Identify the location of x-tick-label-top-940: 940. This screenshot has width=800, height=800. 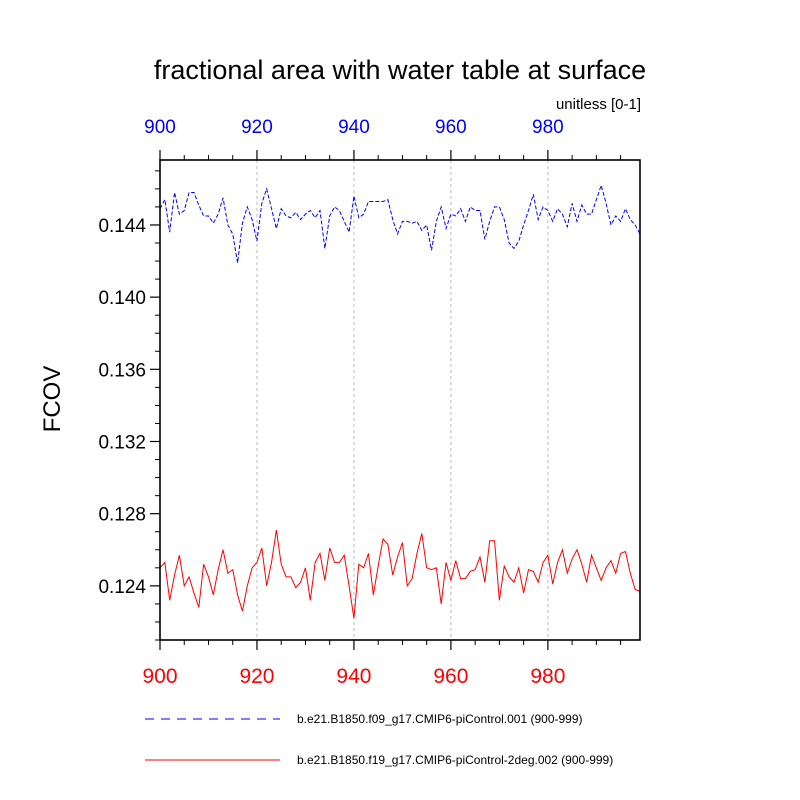
(354, 127).